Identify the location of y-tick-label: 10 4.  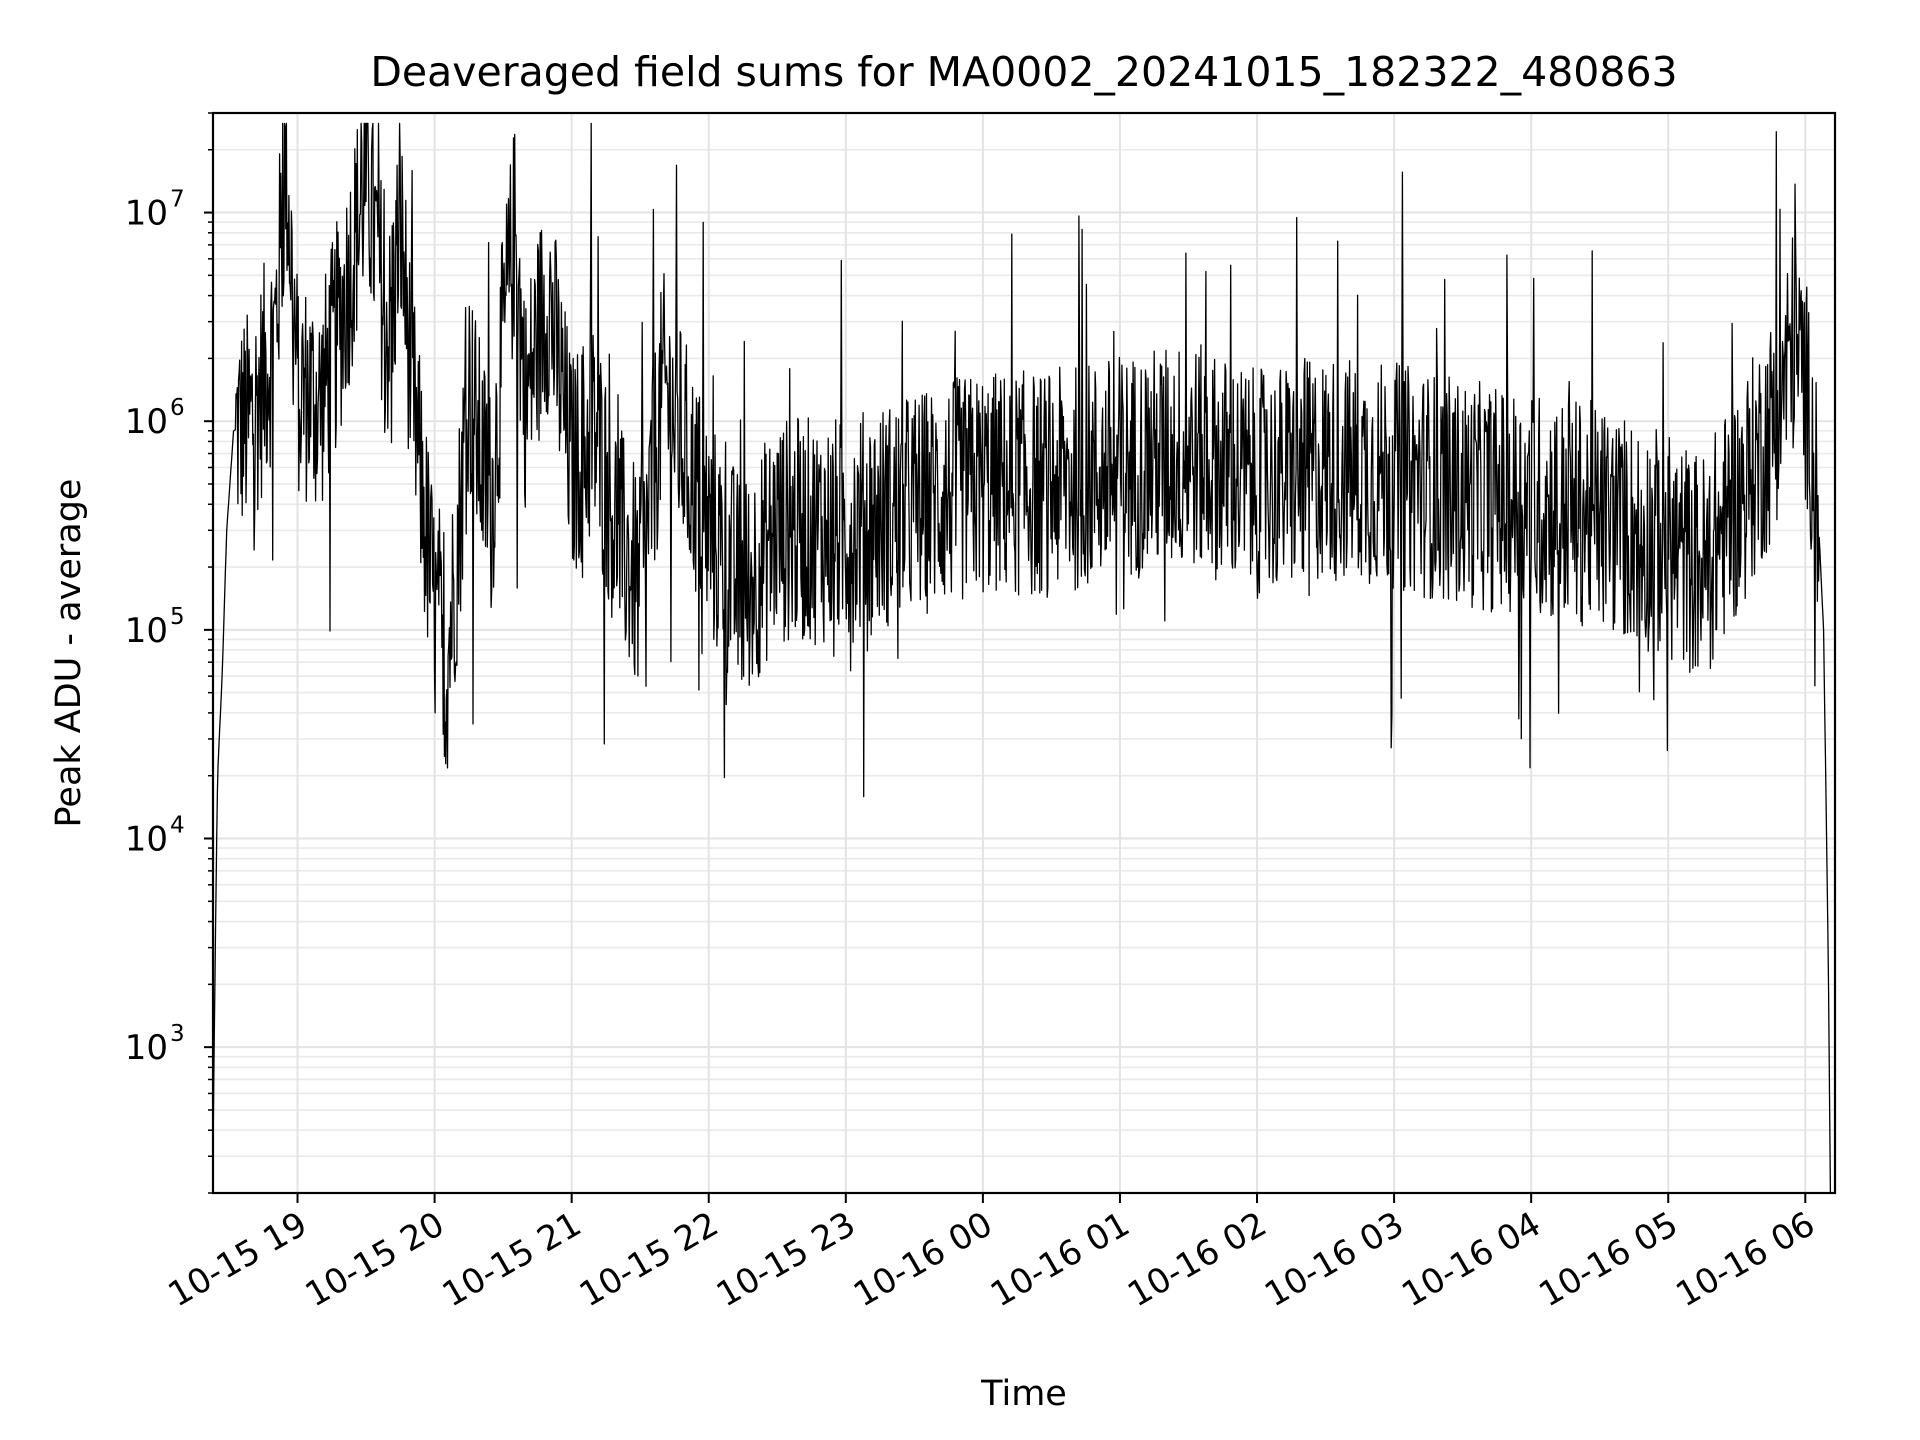
(155, 836).